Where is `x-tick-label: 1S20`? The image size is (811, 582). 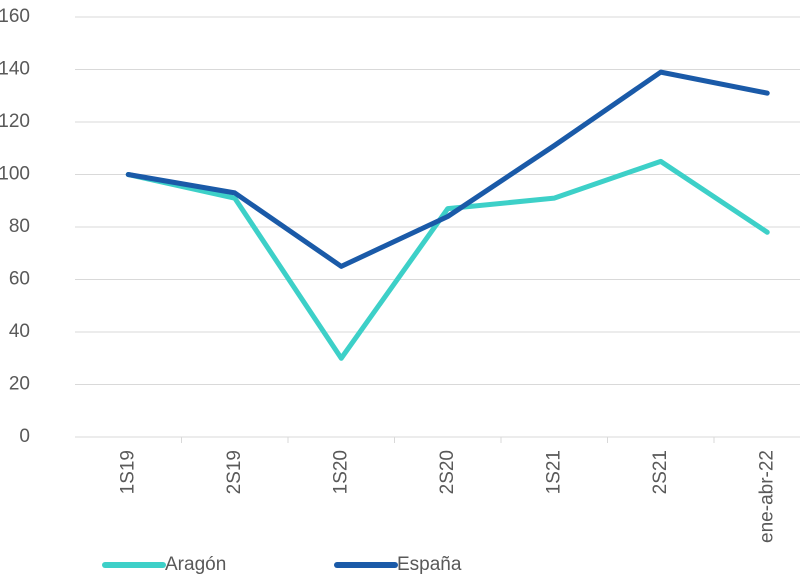 x-tick-label: 1S20 is located at coordinates (340, 472).